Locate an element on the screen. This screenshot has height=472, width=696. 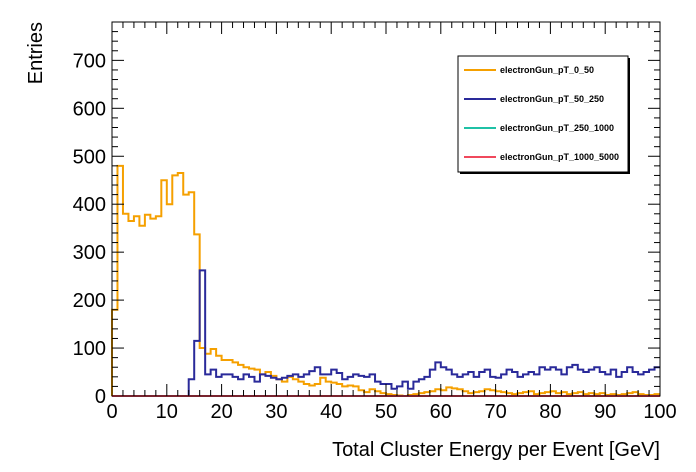
y-tick-label: 300 is located at coordinates (89, 253).